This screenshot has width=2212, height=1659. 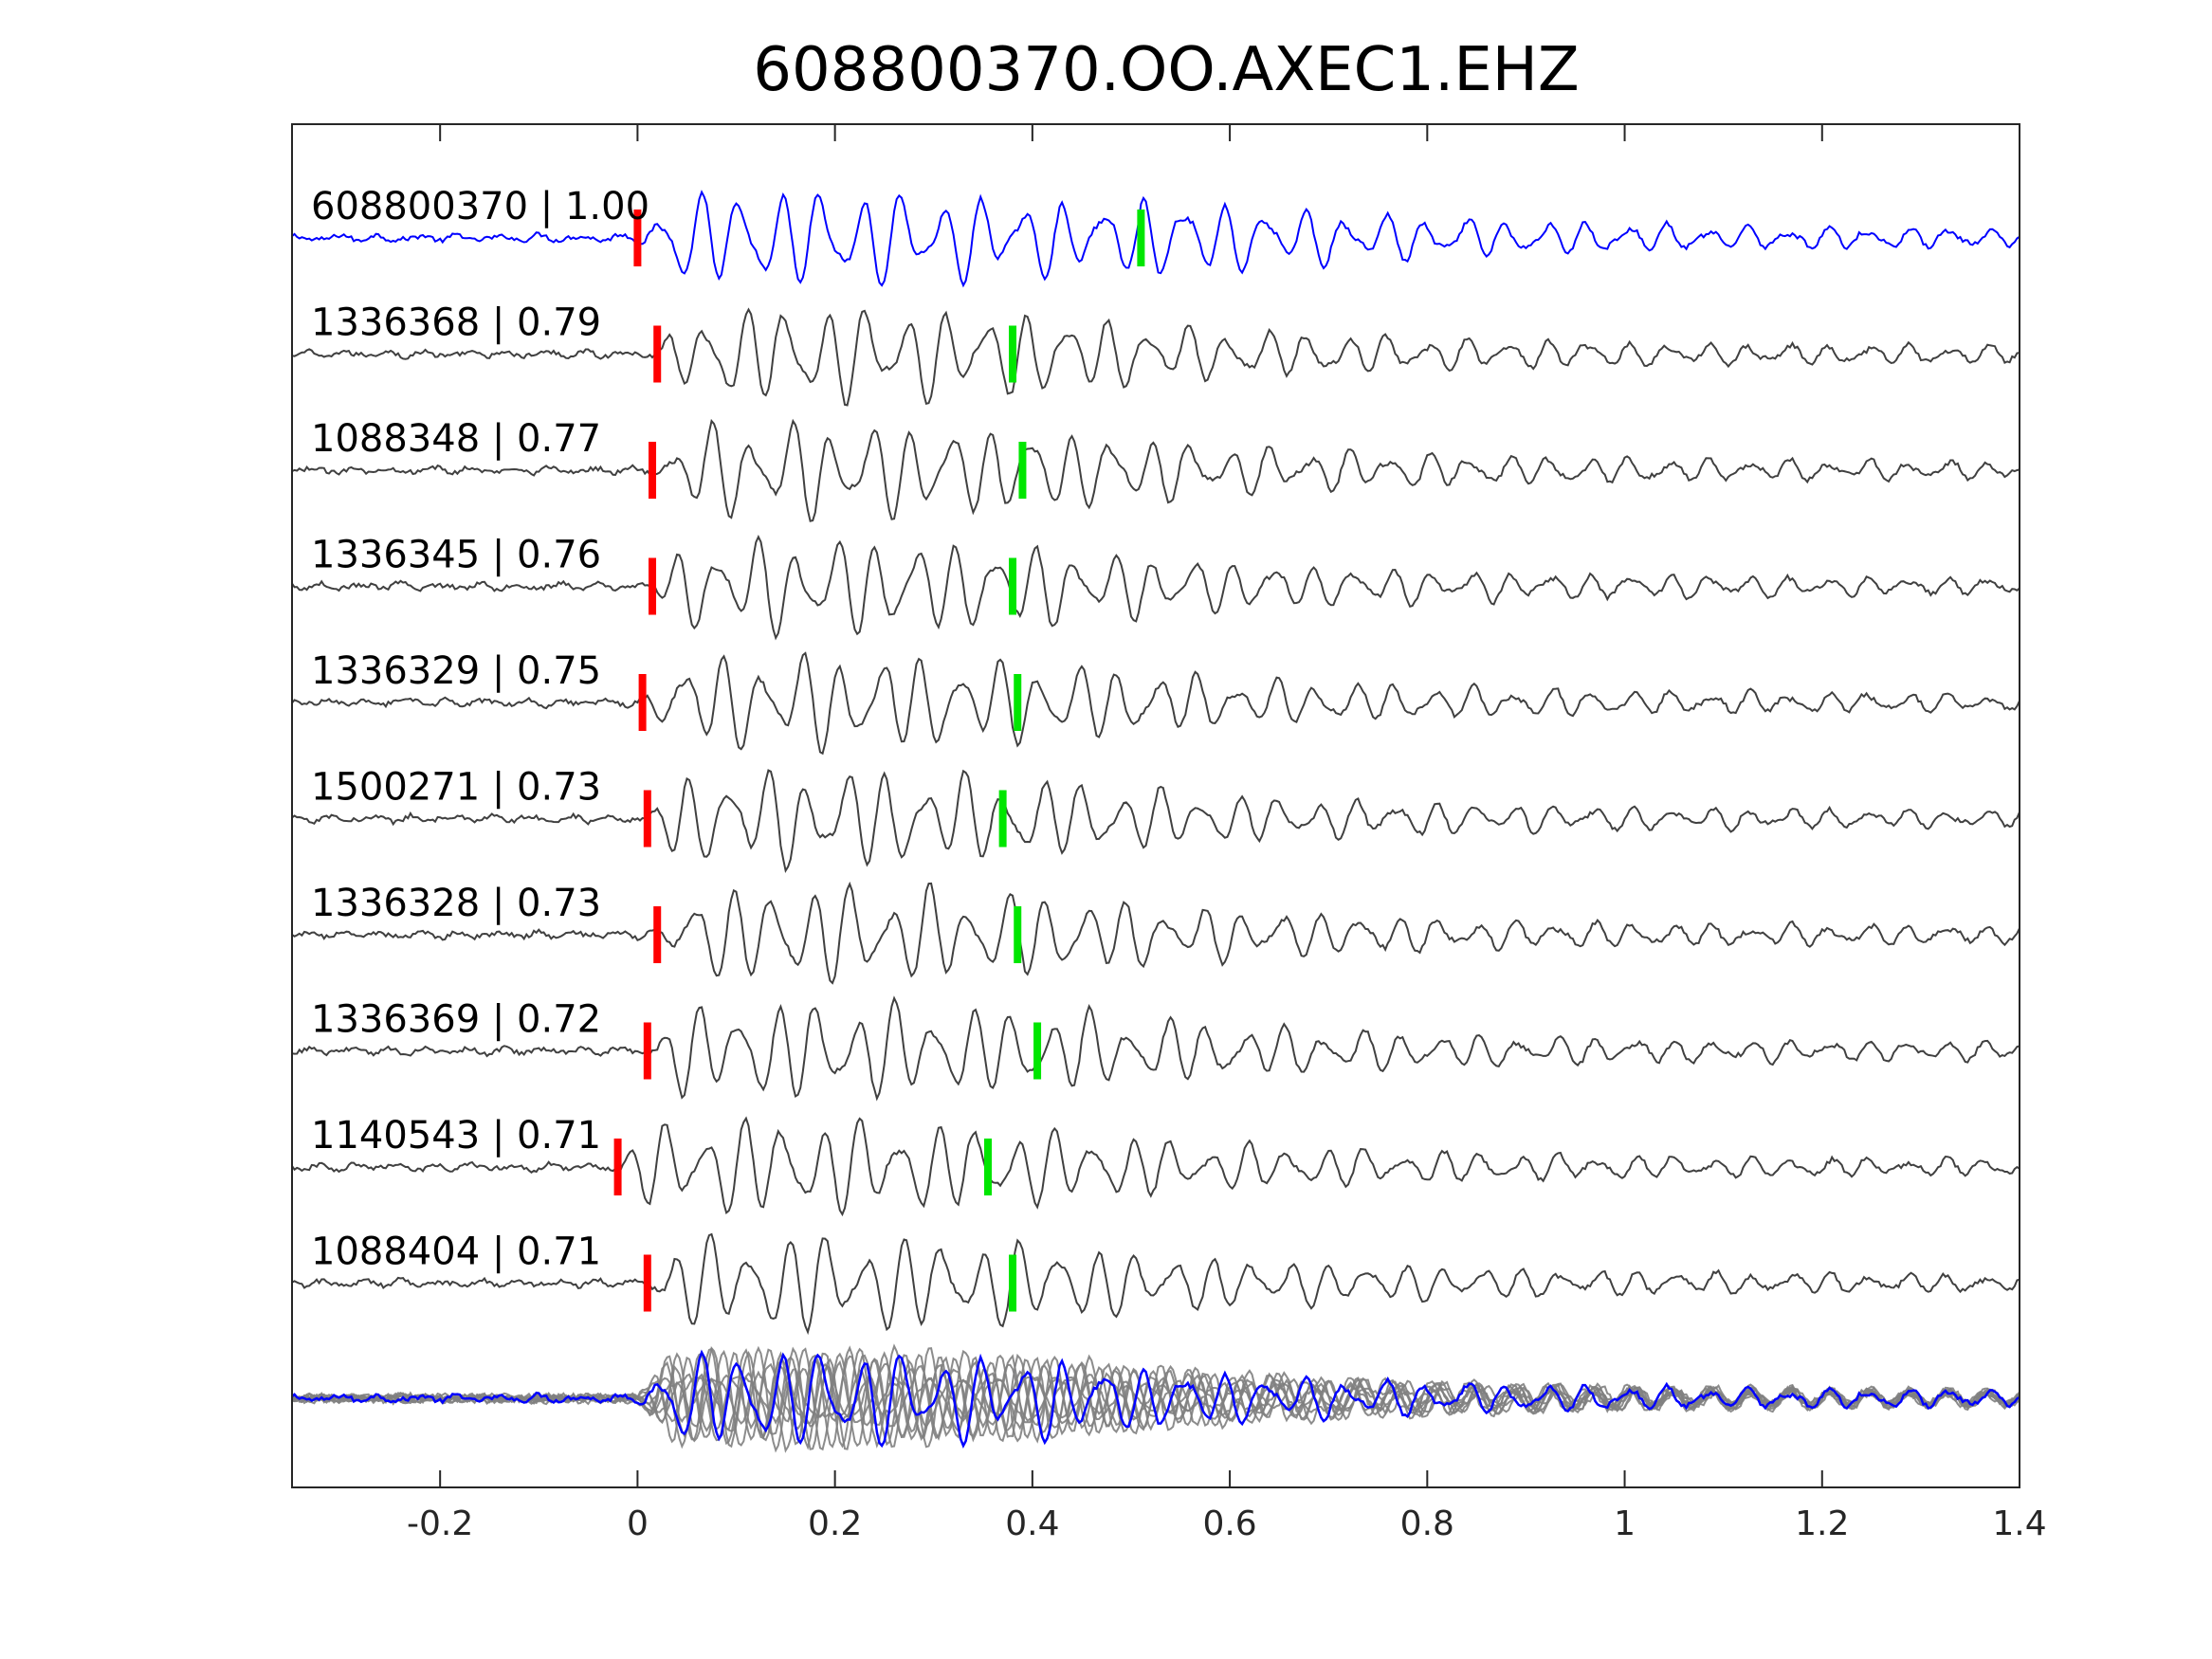 What do you see at coordinates (456, 1252) in the screenshot?
I see `trace-label-1088404: 1088404 | 0.71` at bounding box center [456, 1252].